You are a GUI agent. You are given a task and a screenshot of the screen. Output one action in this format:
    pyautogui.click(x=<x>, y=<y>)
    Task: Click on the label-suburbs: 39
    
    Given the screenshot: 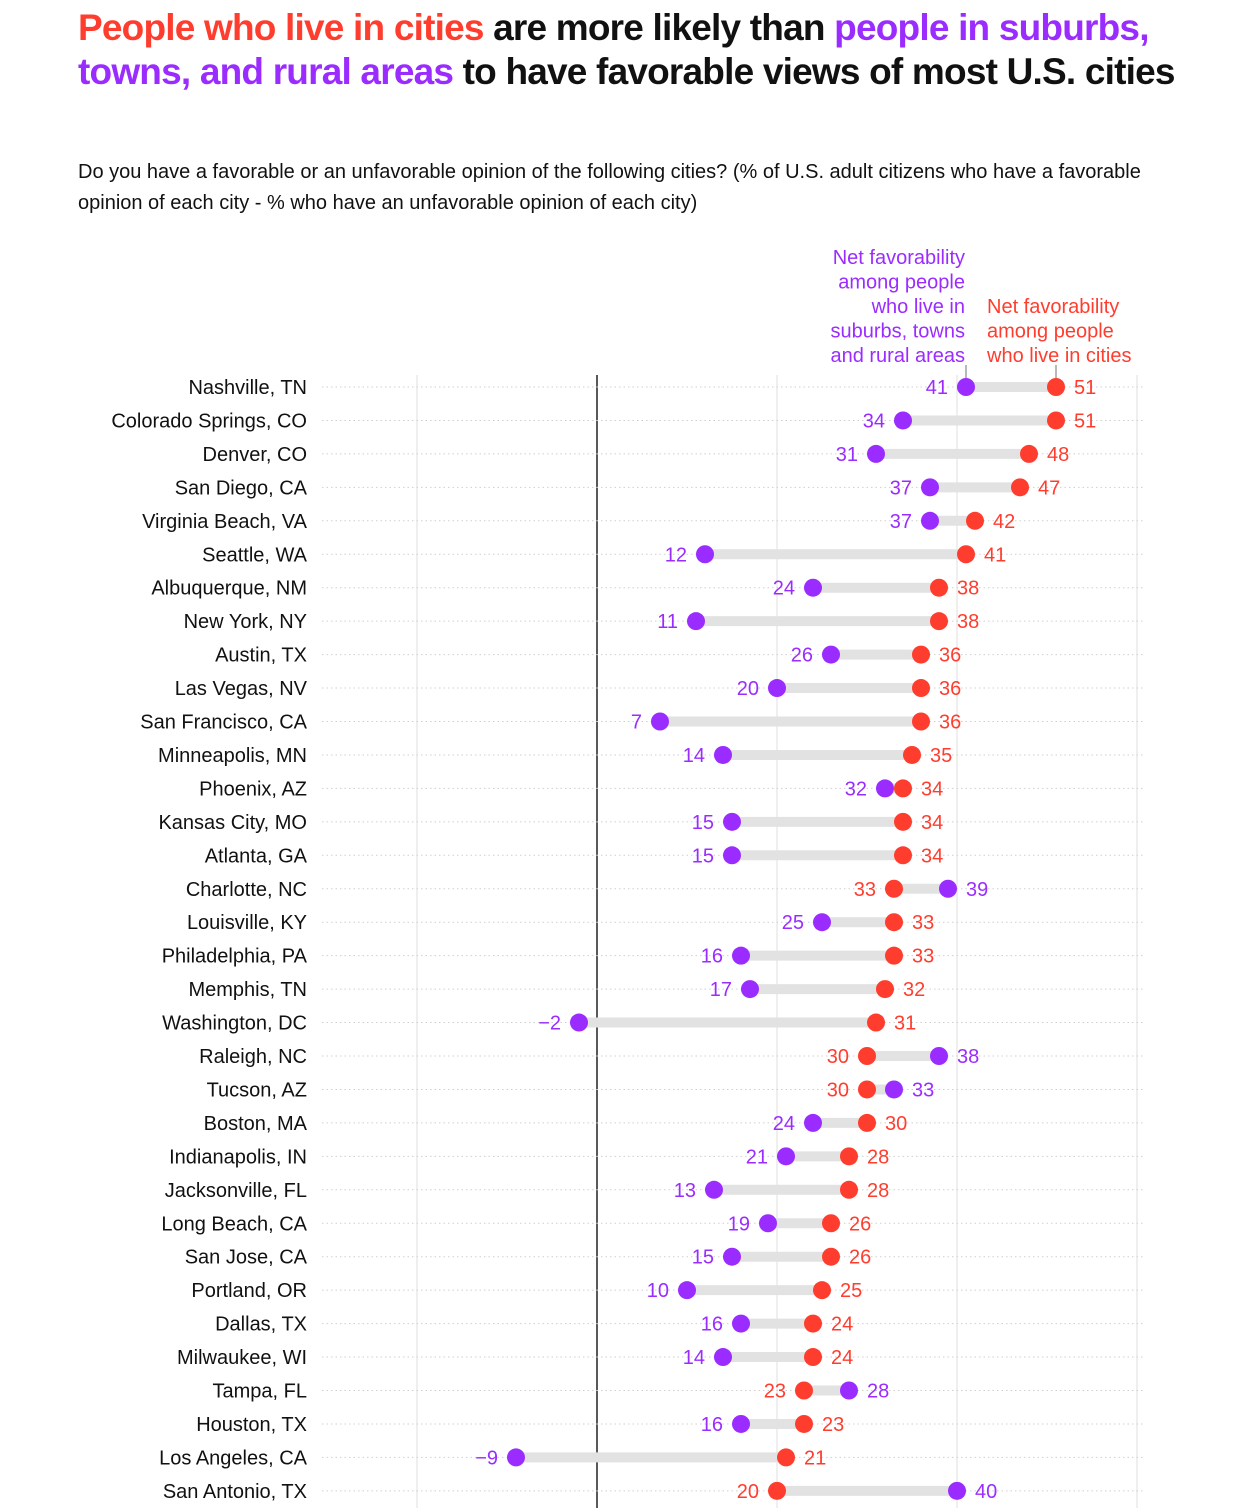 What is the action you would take?
    pyautogui.click(x=977, y=890)
    